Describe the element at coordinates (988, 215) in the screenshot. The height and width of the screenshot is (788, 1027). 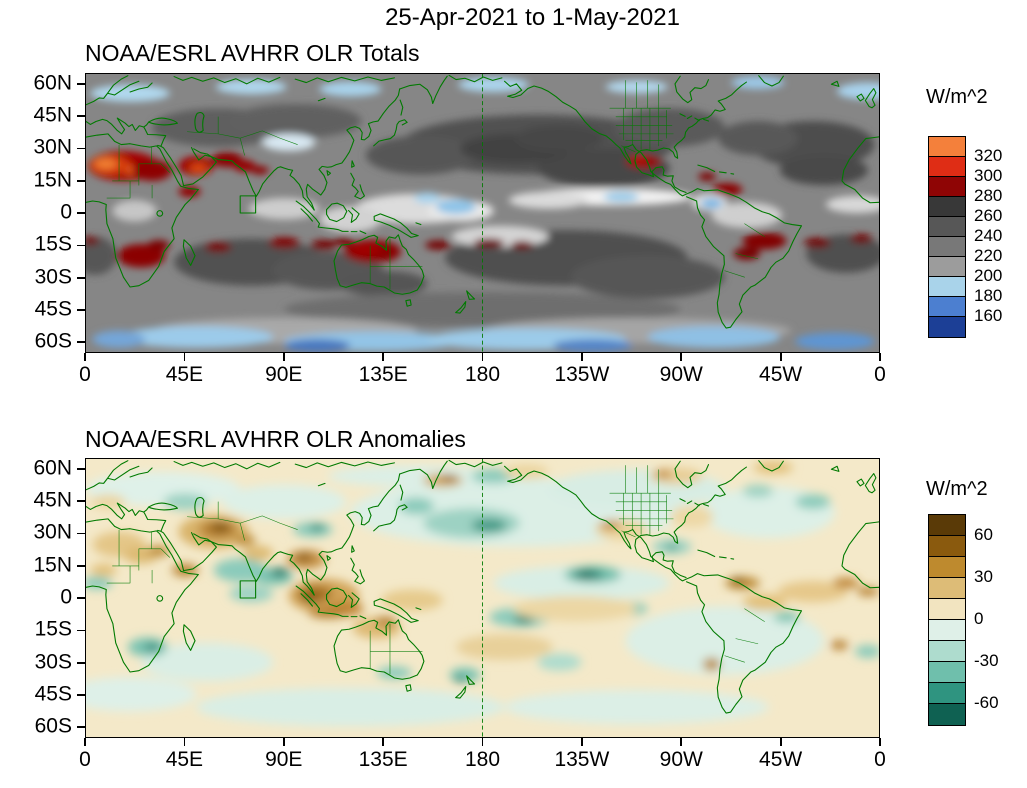
I see `colorbar-tick-label: 260` at that location.